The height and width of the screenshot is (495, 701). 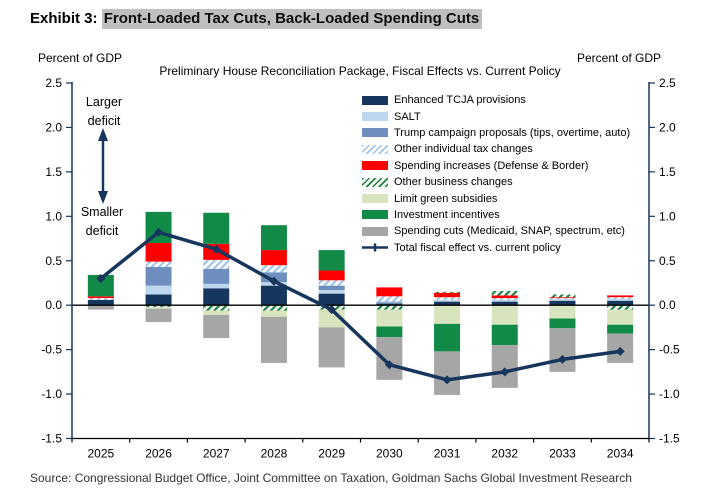 What do you see at coordinates (620, 351) in the screenshot?
I see `total-line-marker-2034` at bounding box center [620, 351].